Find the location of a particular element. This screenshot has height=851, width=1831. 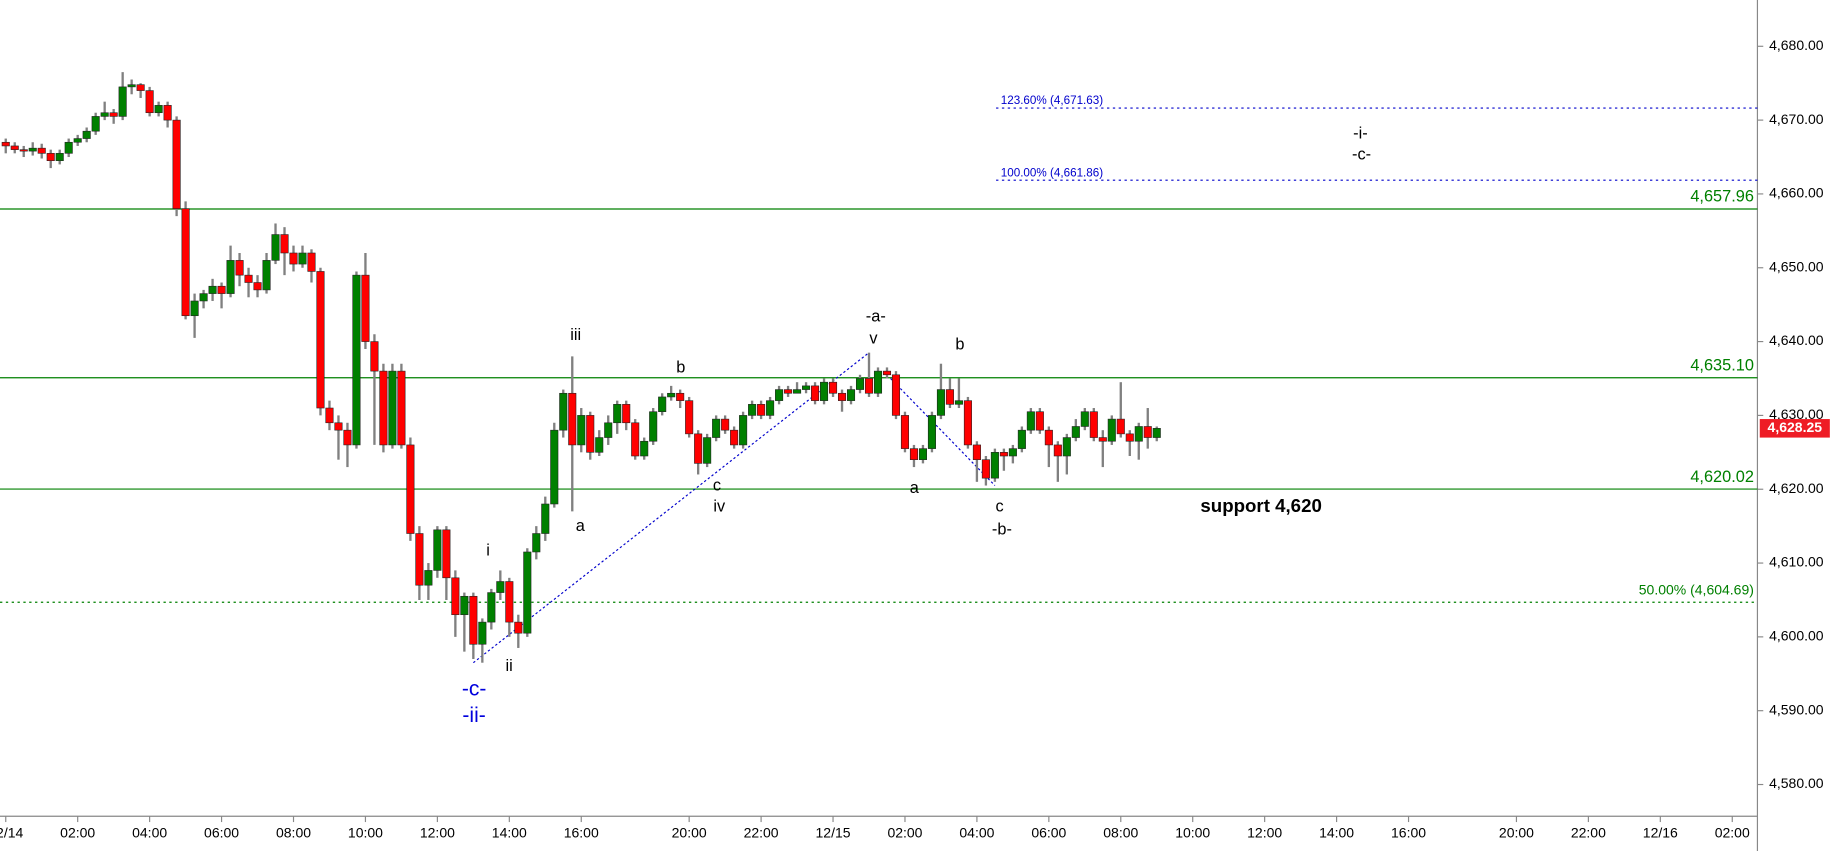

level-label: 50.00% (4,604.69) is located at coordinates (1696, 589).